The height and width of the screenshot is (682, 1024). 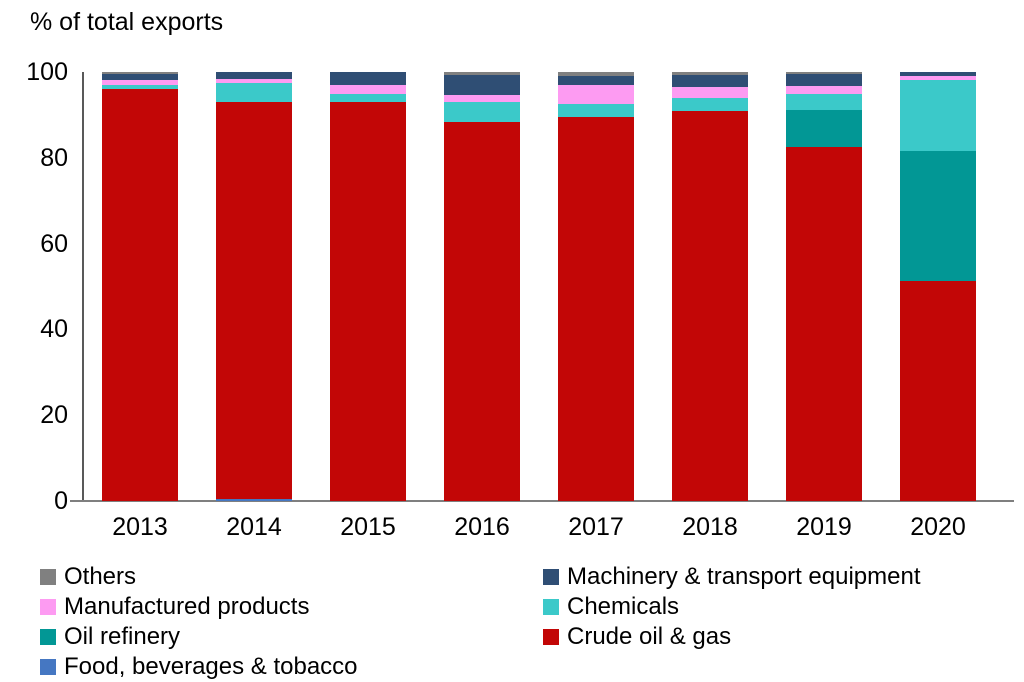 I want to click on y-tick-label-60: 60, so click(x=54, y=243).